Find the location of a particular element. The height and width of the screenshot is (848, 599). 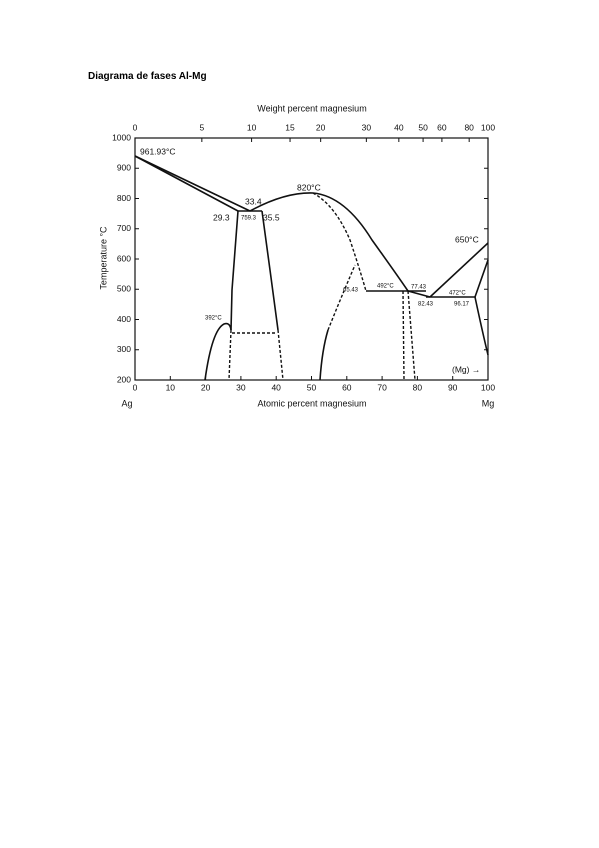

diagram-annotation: 77.43 is located at coordinates (419, 288).